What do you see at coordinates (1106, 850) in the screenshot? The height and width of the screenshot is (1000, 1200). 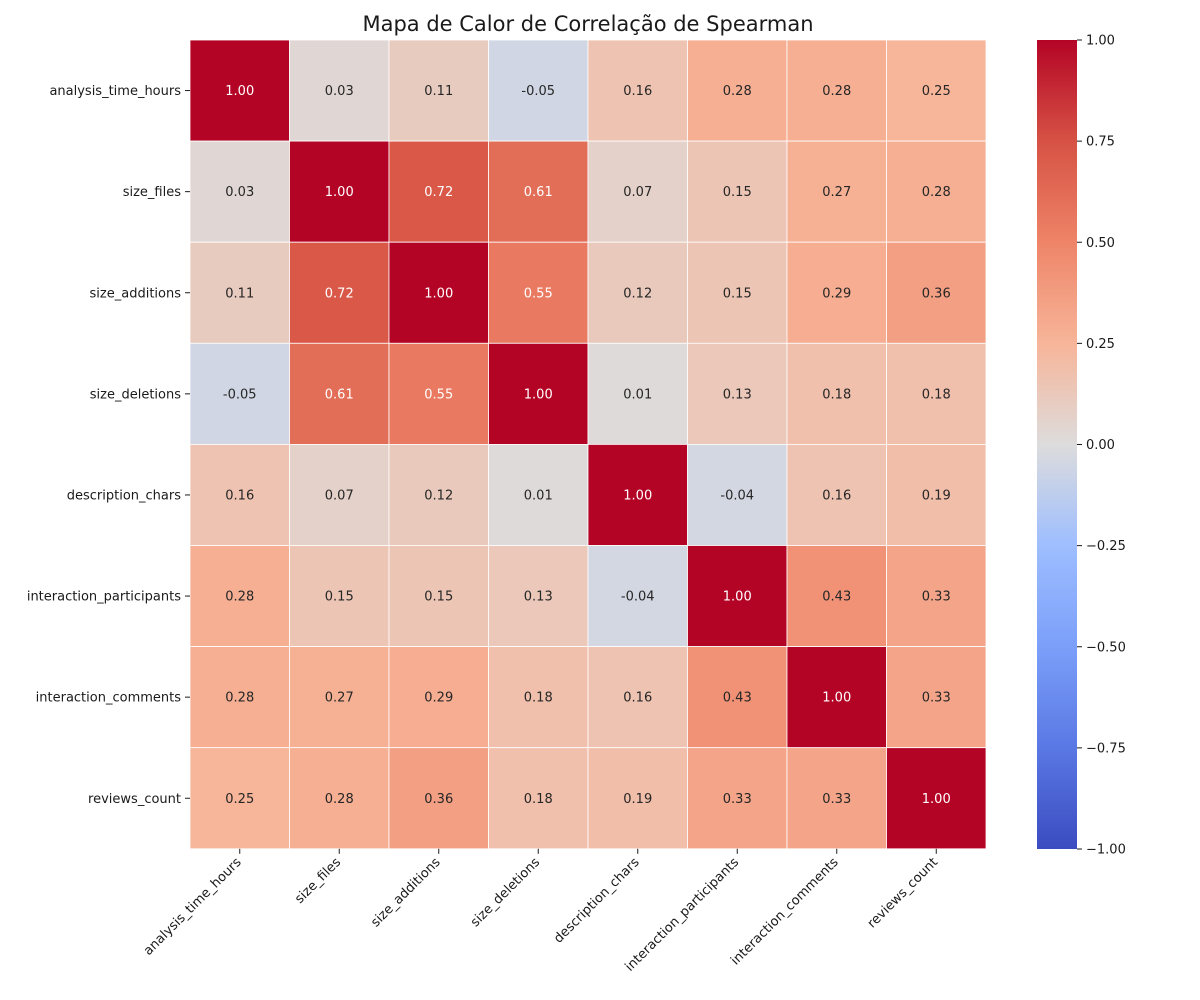 I see `colorbar-tick-label: −1.00` at bounding box center [1106, 850].